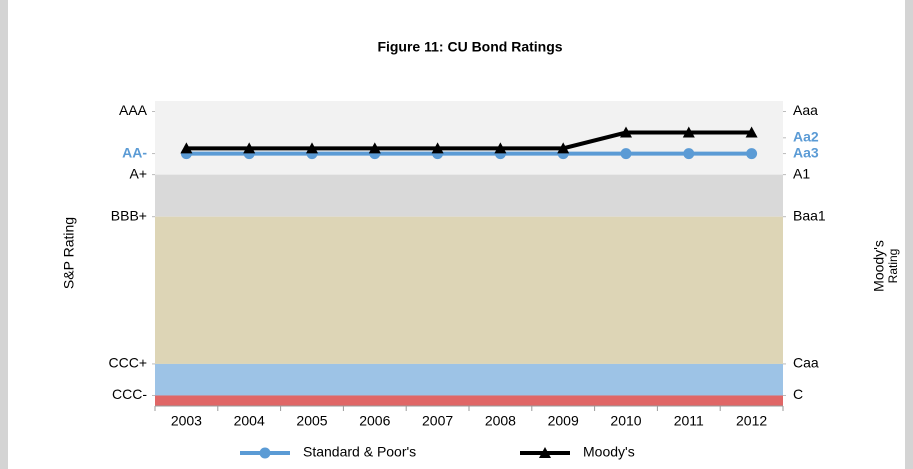 This screenshot has height=469, width=913. I want to click on y2-tick-label: C, so click(798, 394).